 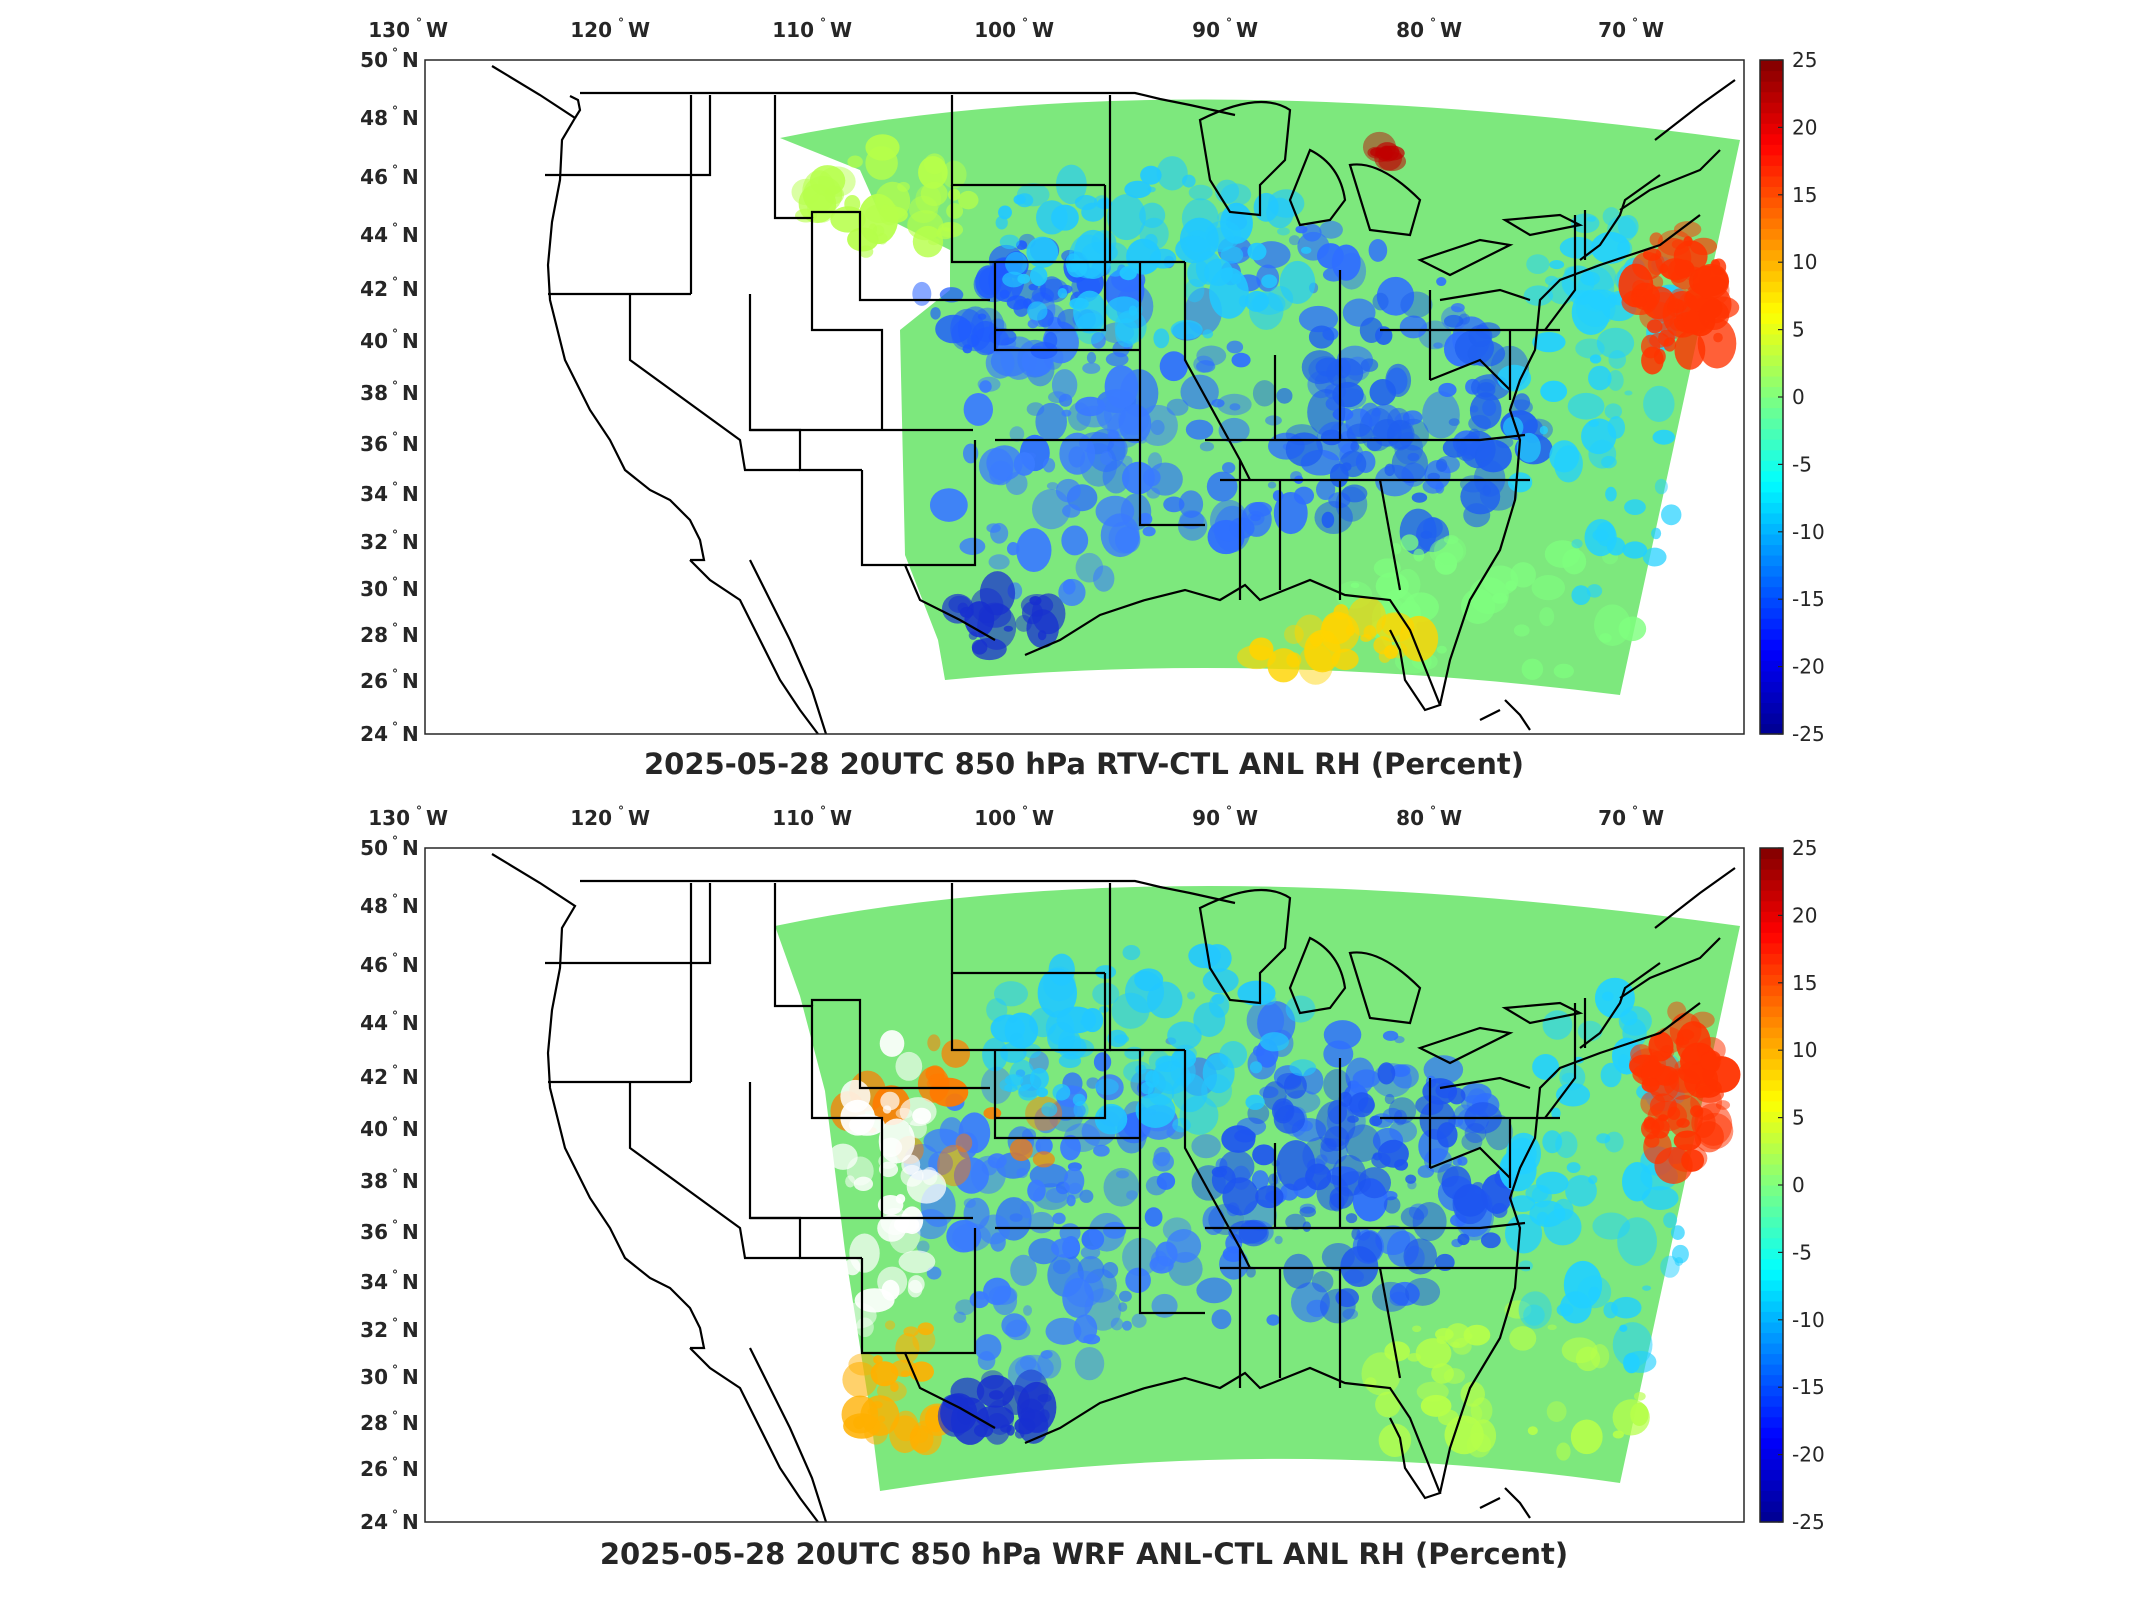 What do you see at coordinates (1798, 1185) in the screenshot?
I see `colorbar-tick-label: 0` at bounding box center [1798, 1185].